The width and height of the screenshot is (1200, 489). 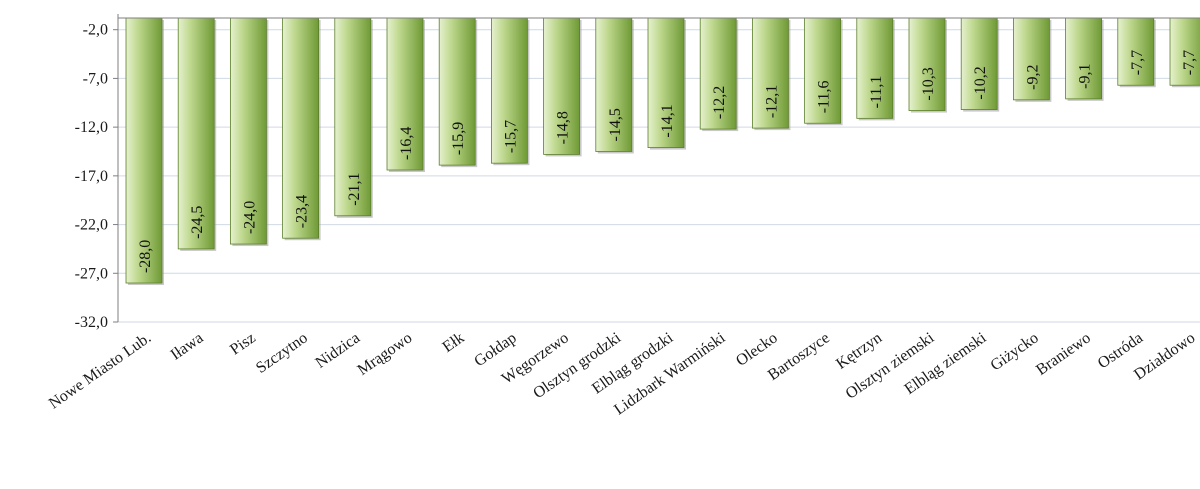 I want to click on data-label: -24,5, so click(x=197, y=222).